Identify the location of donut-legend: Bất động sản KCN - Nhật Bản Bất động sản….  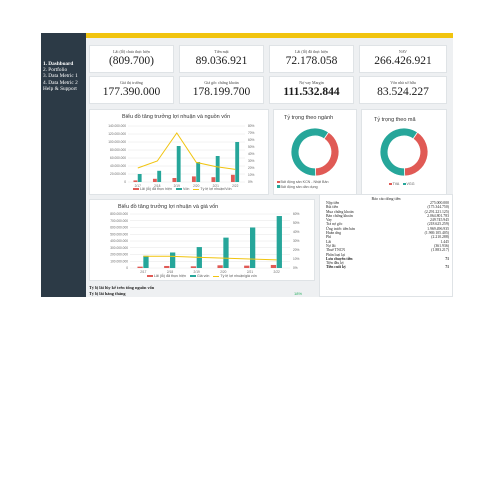
(301, 184).